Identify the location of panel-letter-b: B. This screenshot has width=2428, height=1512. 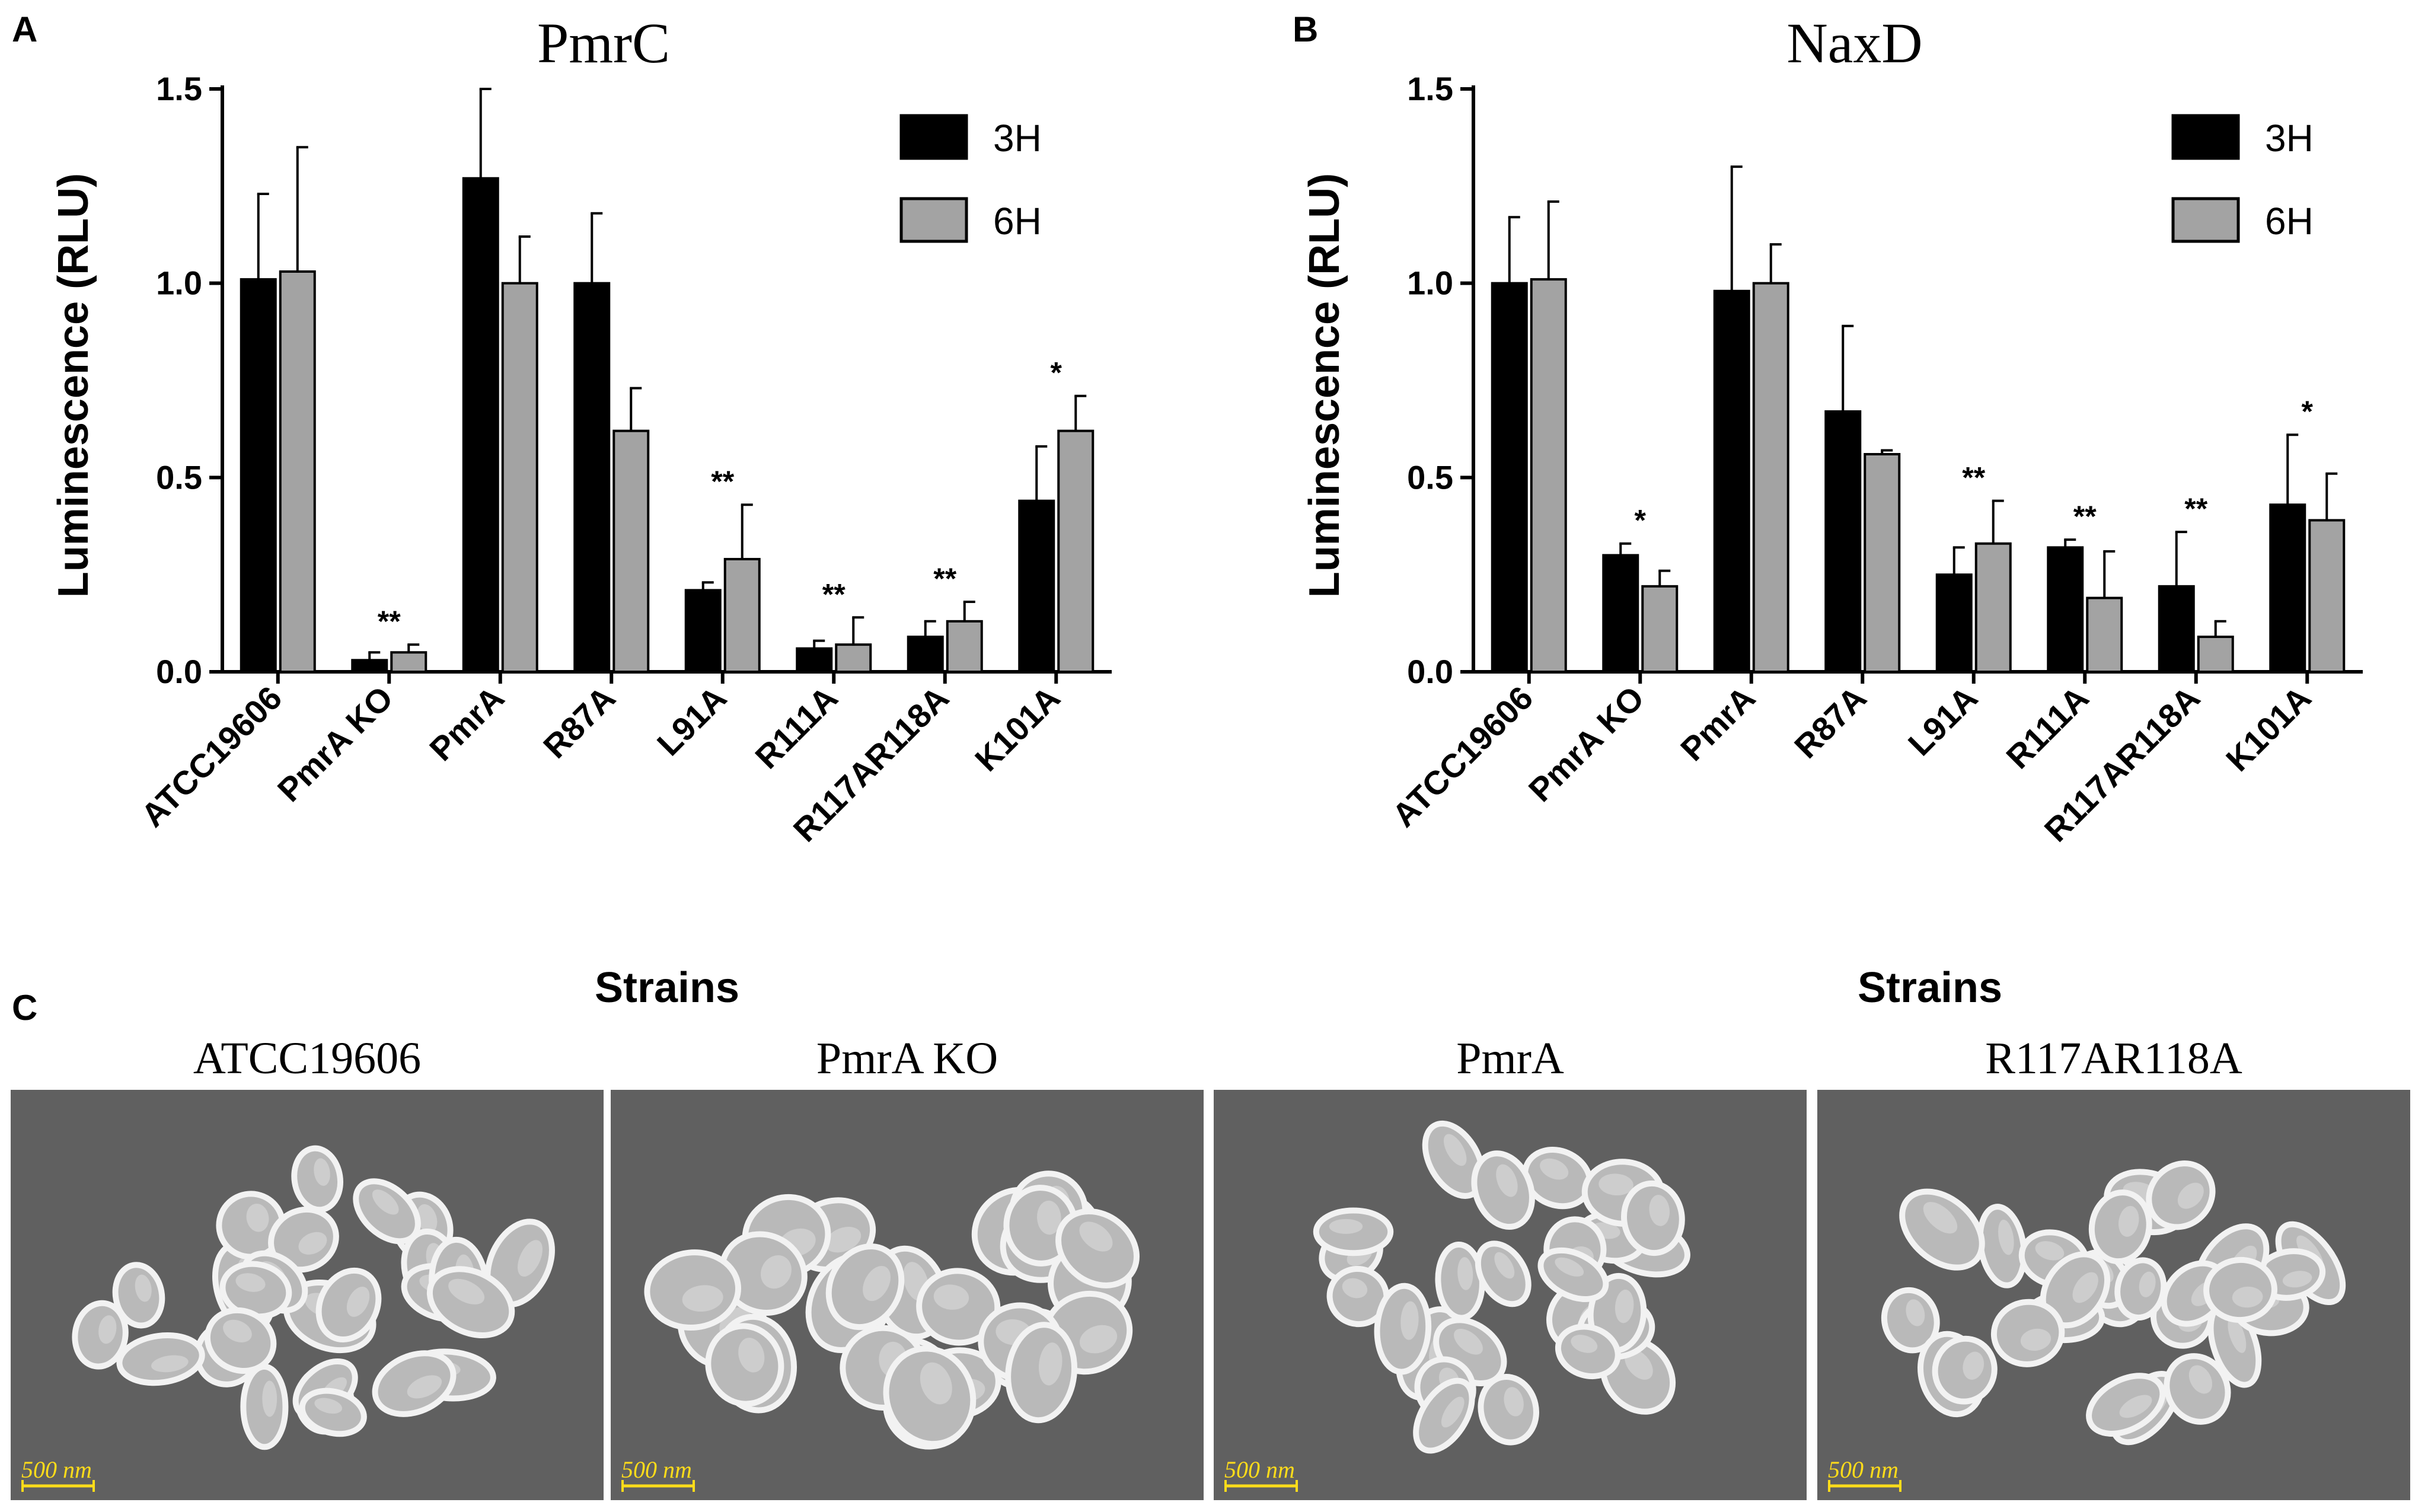
(1306, 29).